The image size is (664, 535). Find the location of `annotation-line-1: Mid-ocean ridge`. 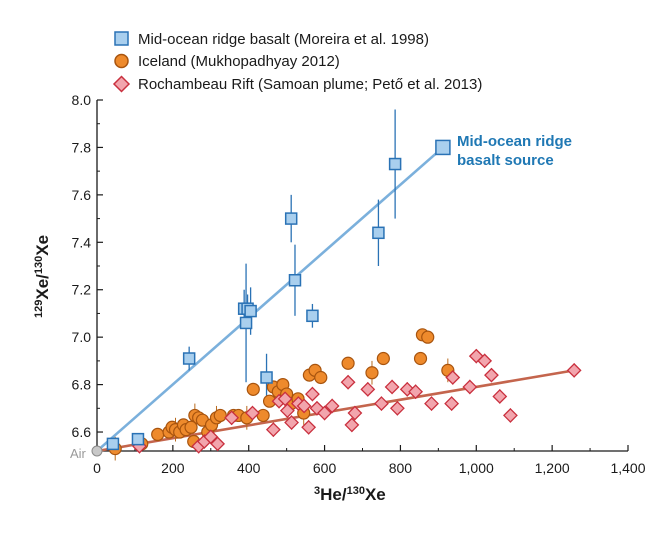

annotation-line-1: Mid-ocean ridge is located at coordinates (514, 141).